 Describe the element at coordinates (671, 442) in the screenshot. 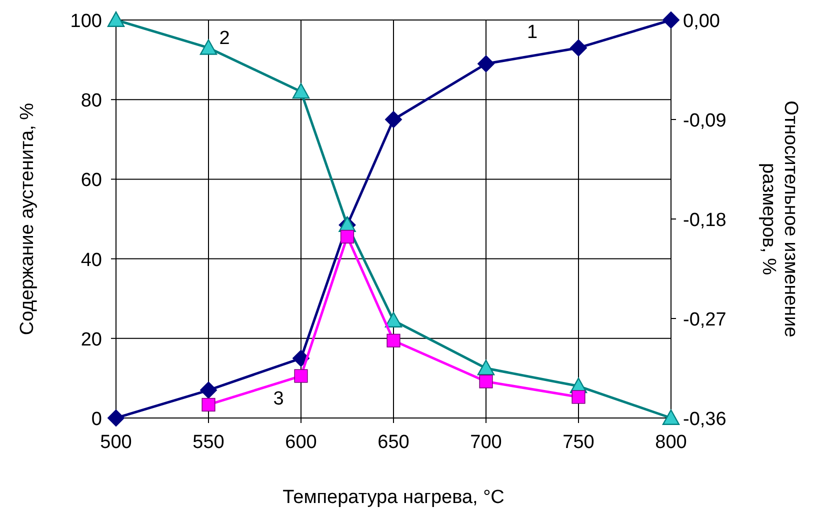

I see `x-tick-label: 800` at that location.